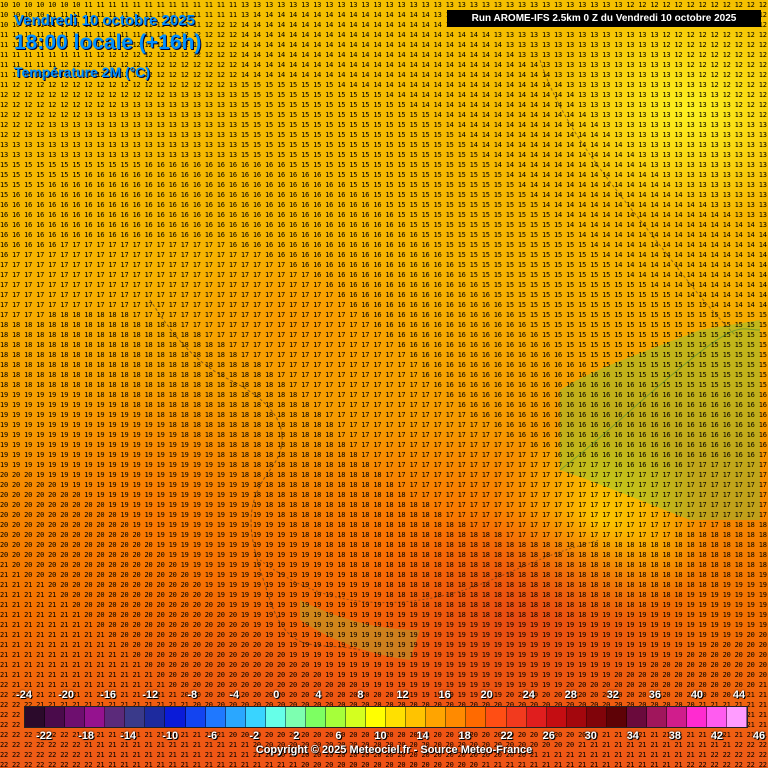  What do you see at coordinates (674, 736) in the screenshot?
I see `legend-tick-label: 38` at bounding box center [674, 736].